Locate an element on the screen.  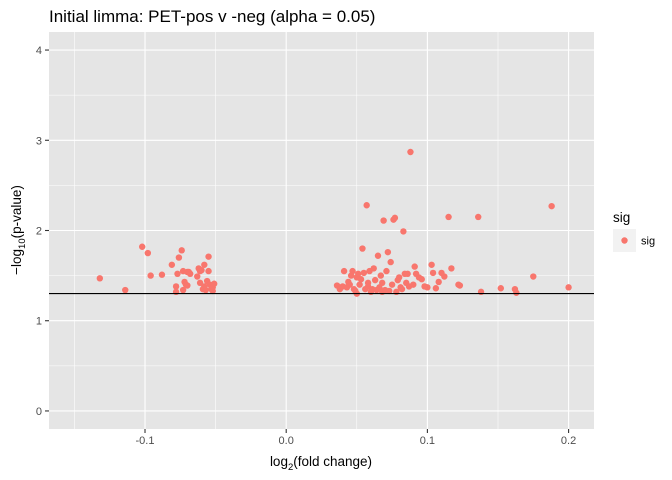
x-tick-label: 0.2 is located at coordinates (568, 441).